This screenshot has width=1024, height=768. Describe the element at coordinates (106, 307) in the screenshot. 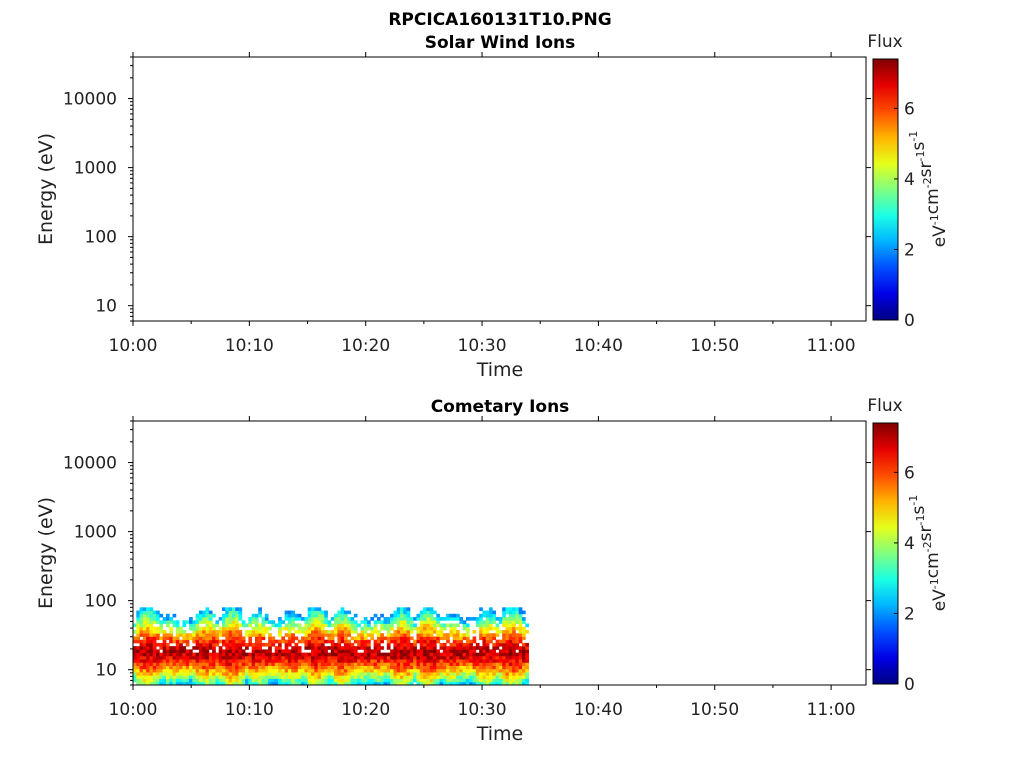

I see `y-tick-label: 10` at that location.